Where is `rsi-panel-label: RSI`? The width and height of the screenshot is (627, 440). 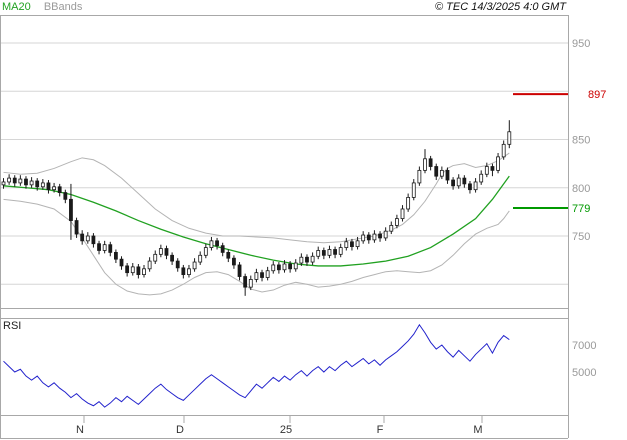 rsi-panel-label: RSI is located at coordinates (12, 326).